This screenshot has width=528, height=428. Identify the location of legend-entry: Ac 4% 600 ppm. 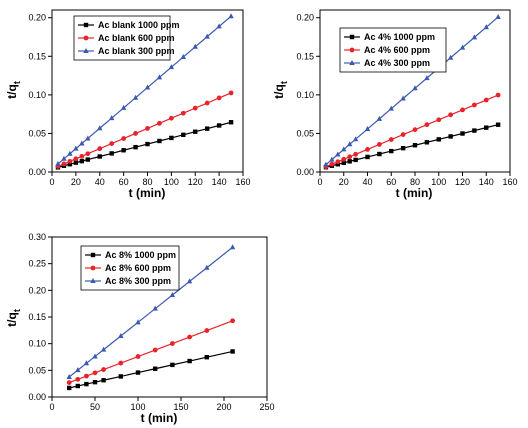
(397, 50).